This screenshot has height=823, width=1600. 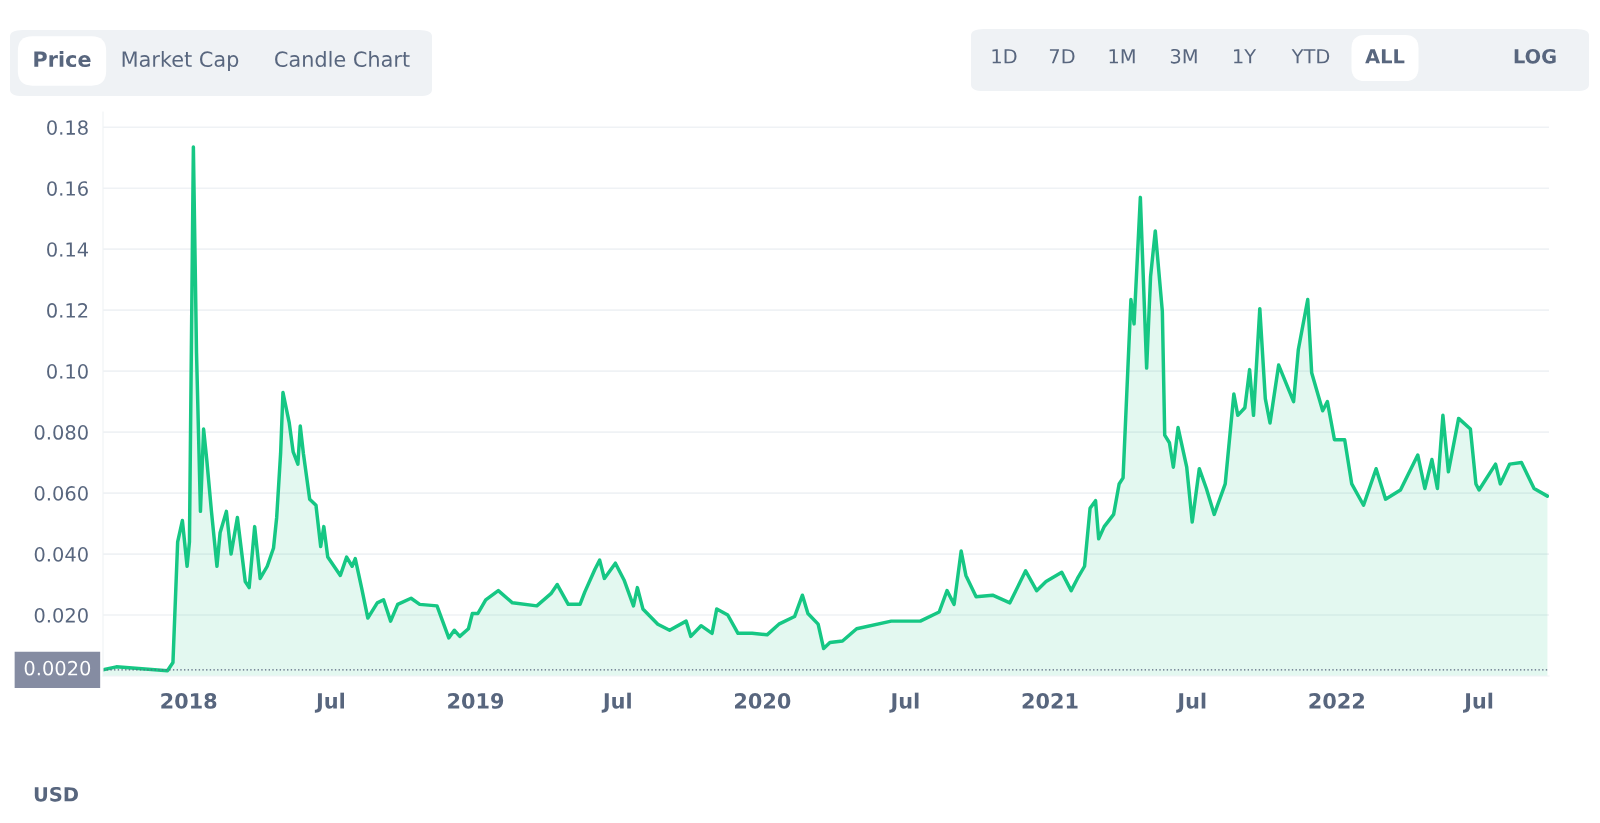 I want to click on y-tick-label: 0.020, so click(x=61, y=615).